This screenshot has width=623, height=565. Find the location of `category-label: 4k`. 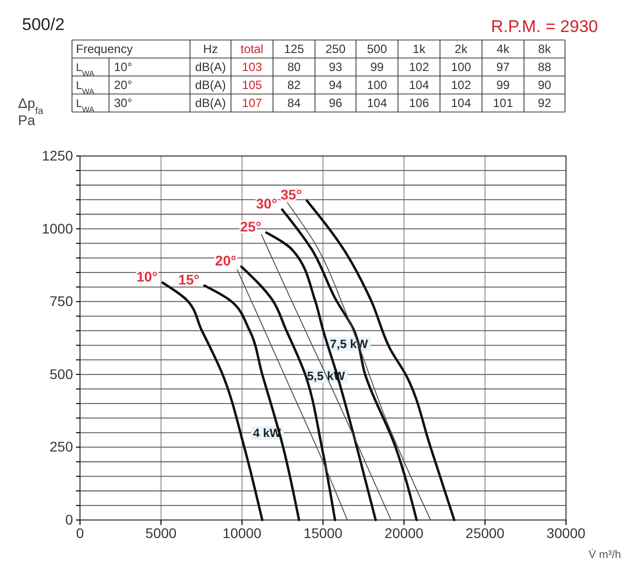

category-label: 4k is located at coordinates (503, 49).